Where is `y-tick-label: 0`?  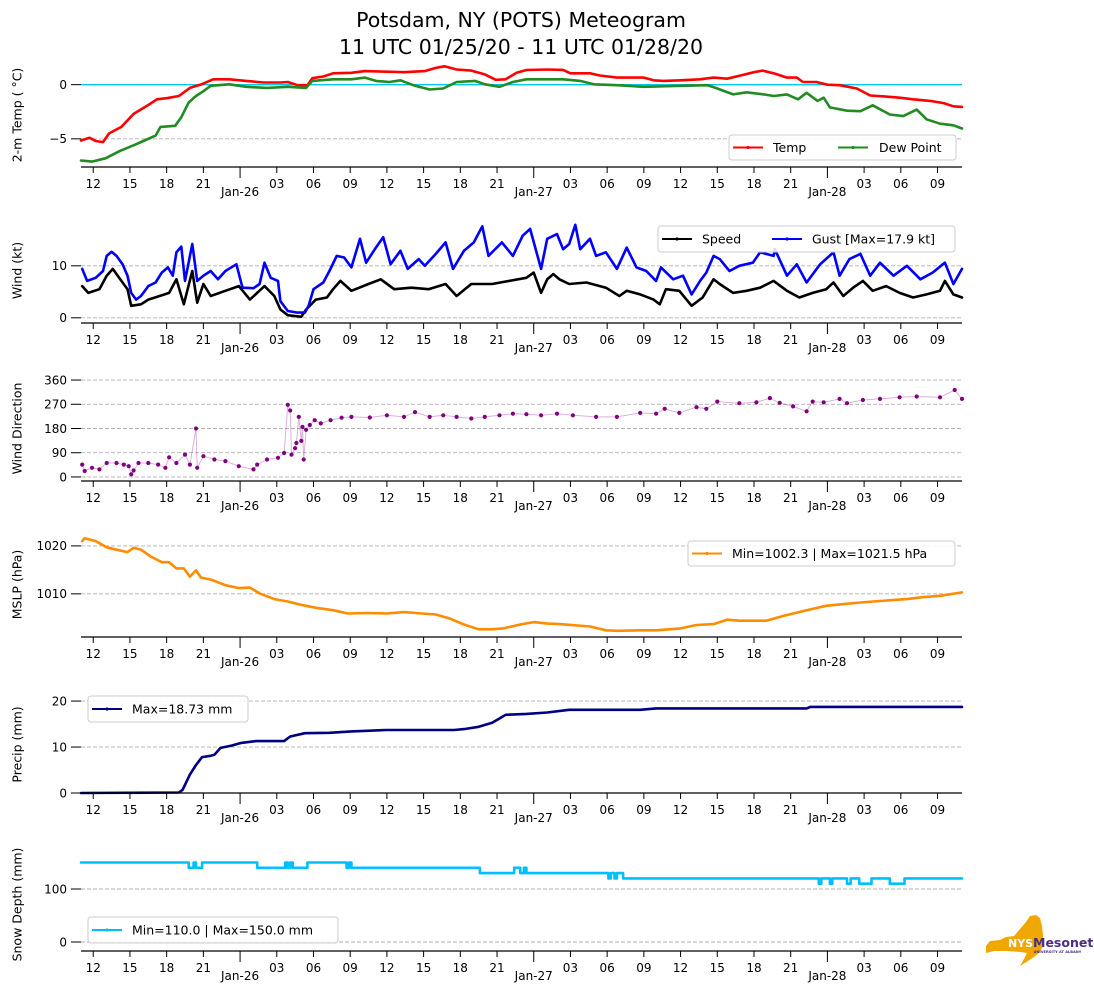 y-tick-label: 0 is located at coordinates (63, 942).